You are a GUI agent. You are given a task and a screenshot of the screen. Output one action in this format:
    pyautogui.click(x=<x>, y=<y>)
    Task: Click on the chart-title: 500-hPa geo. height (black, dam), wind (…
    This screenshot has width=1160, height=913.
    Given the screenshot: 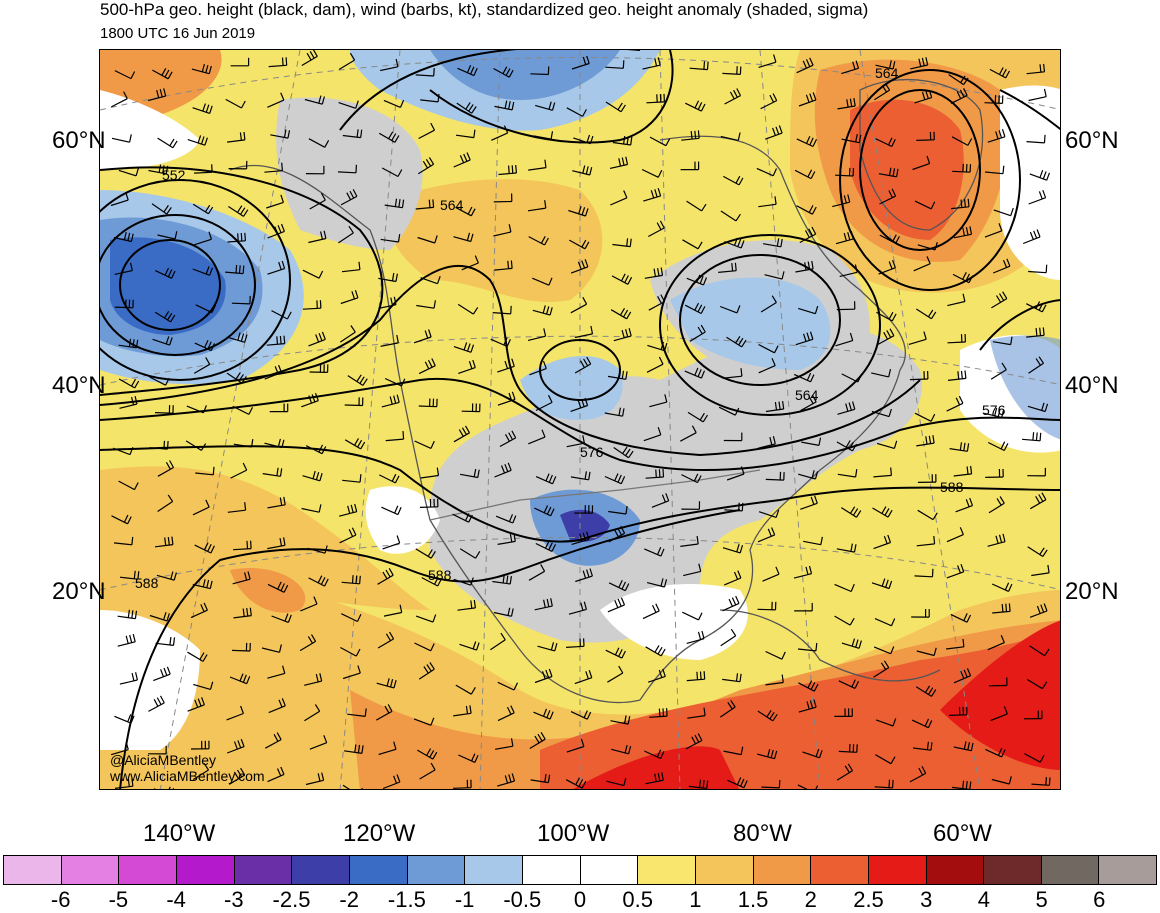 What is the action you would take?
    pyautogui.click(x=484, y=10)
    